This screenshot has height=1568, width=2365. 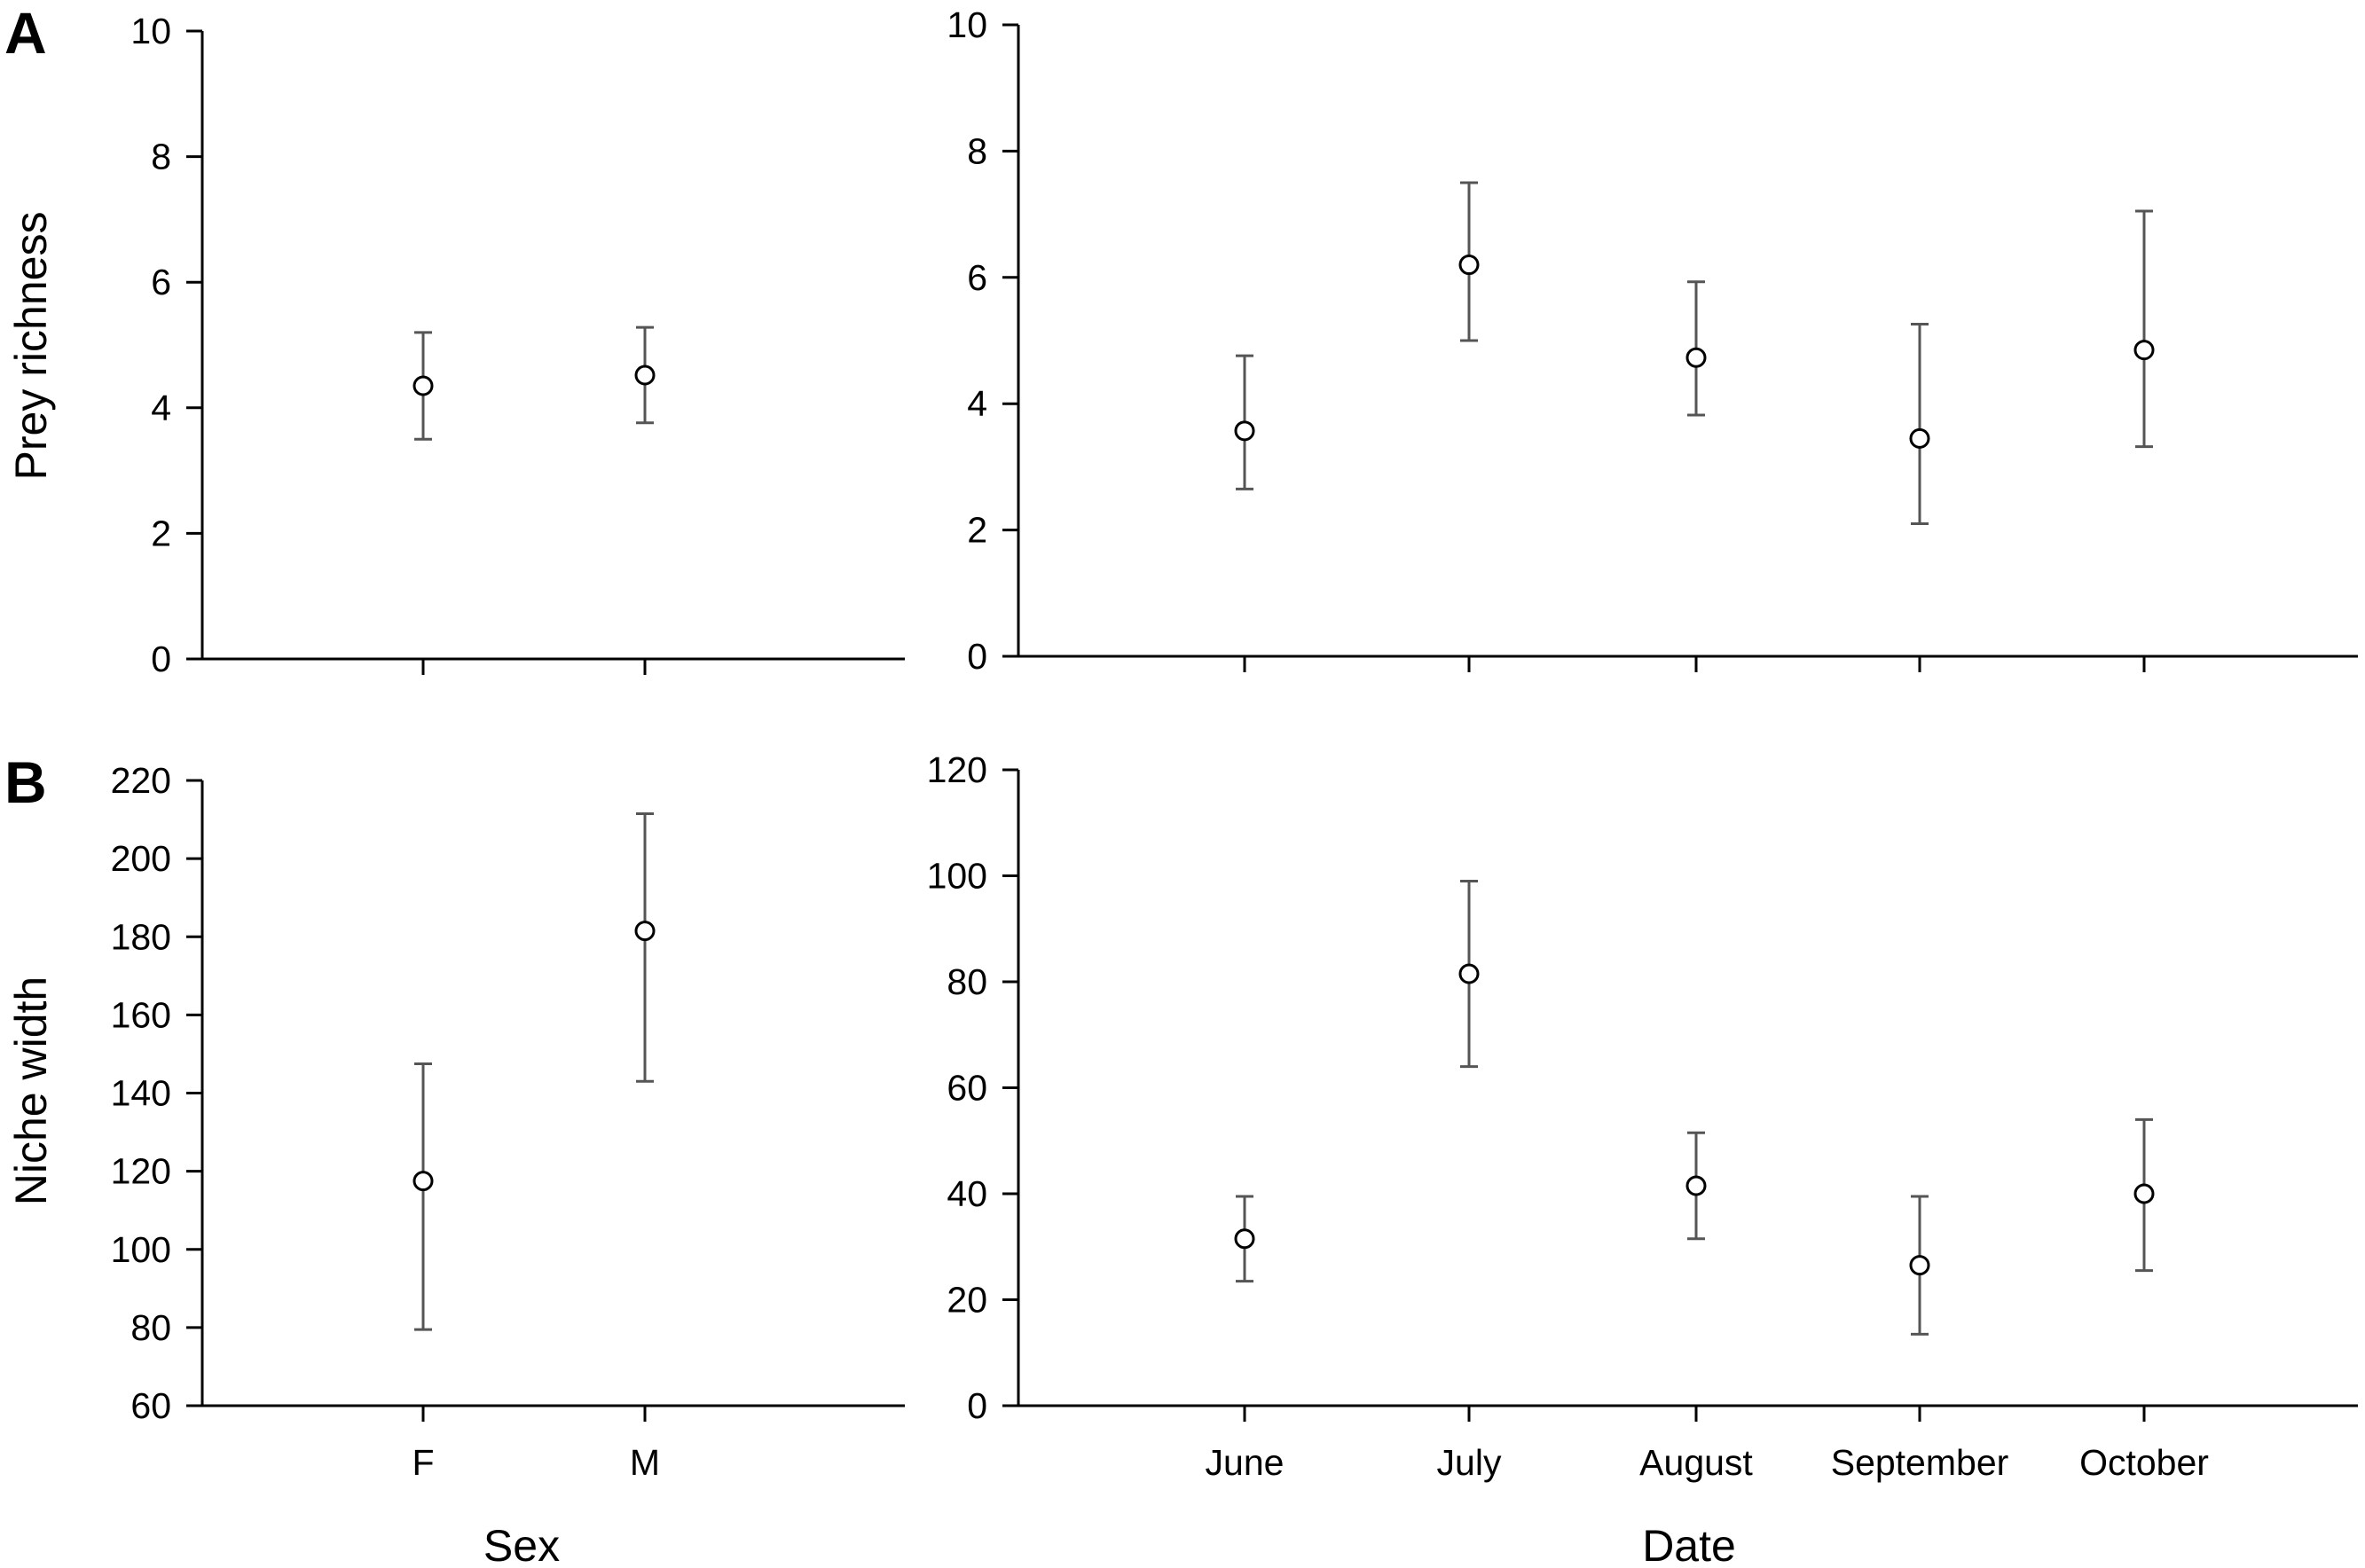 What do you see at coordinates (25, 33) in the screenshot?
I see `panel-letter-a: A` at bounding box center [25, 33].